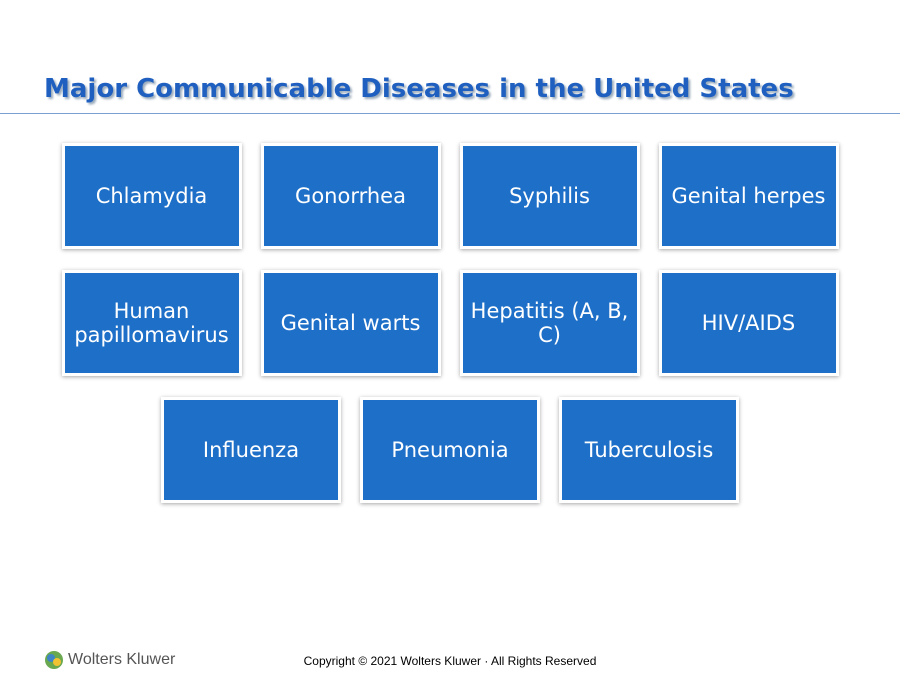  I want to click on disease-box: Gonorrhea, so click(350, 196).